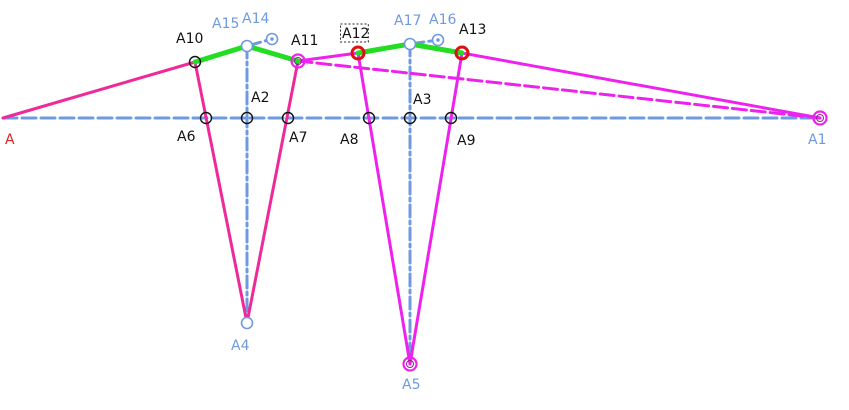  I want to click on point-a6, so click(206, 118).